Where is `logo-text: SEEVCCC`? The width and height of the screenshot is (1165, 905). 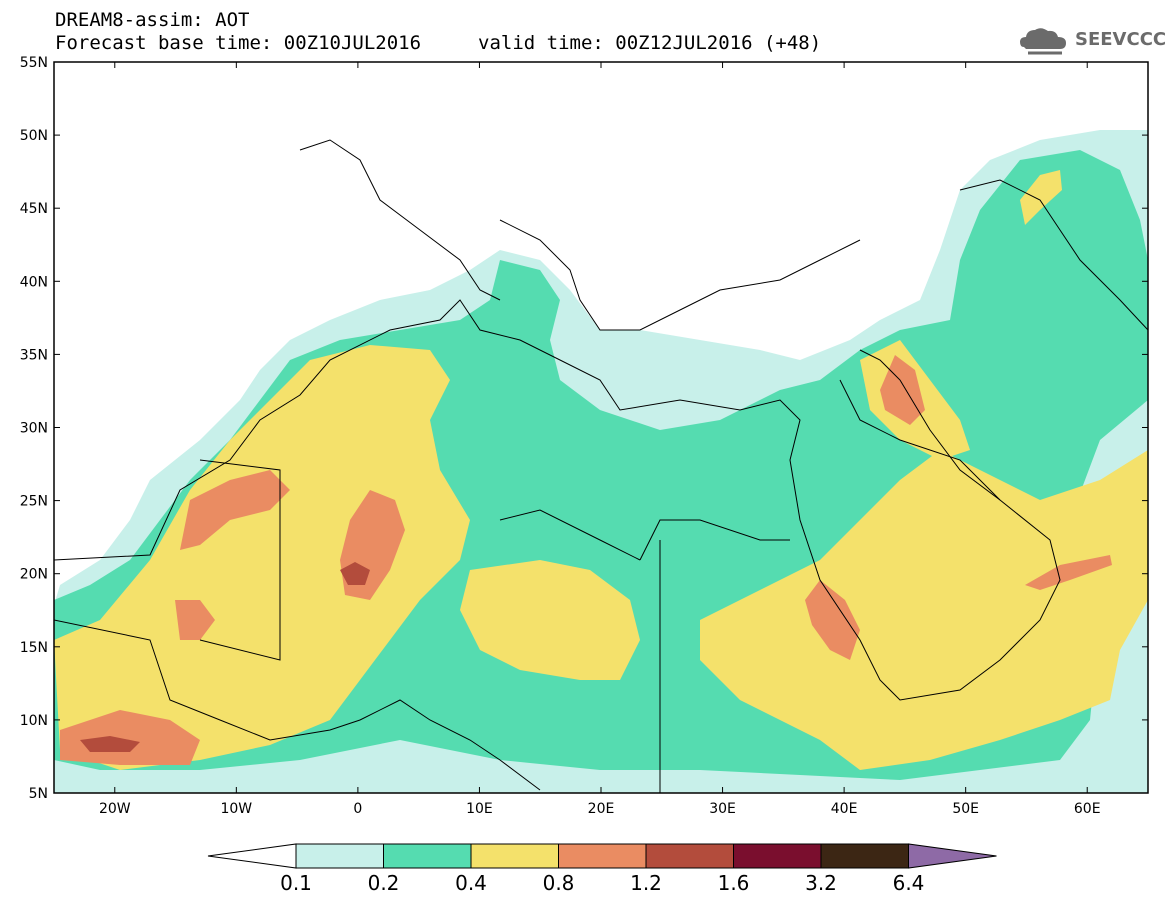
logo-text: SEEVCCC is located at coordinates (1120, 39).